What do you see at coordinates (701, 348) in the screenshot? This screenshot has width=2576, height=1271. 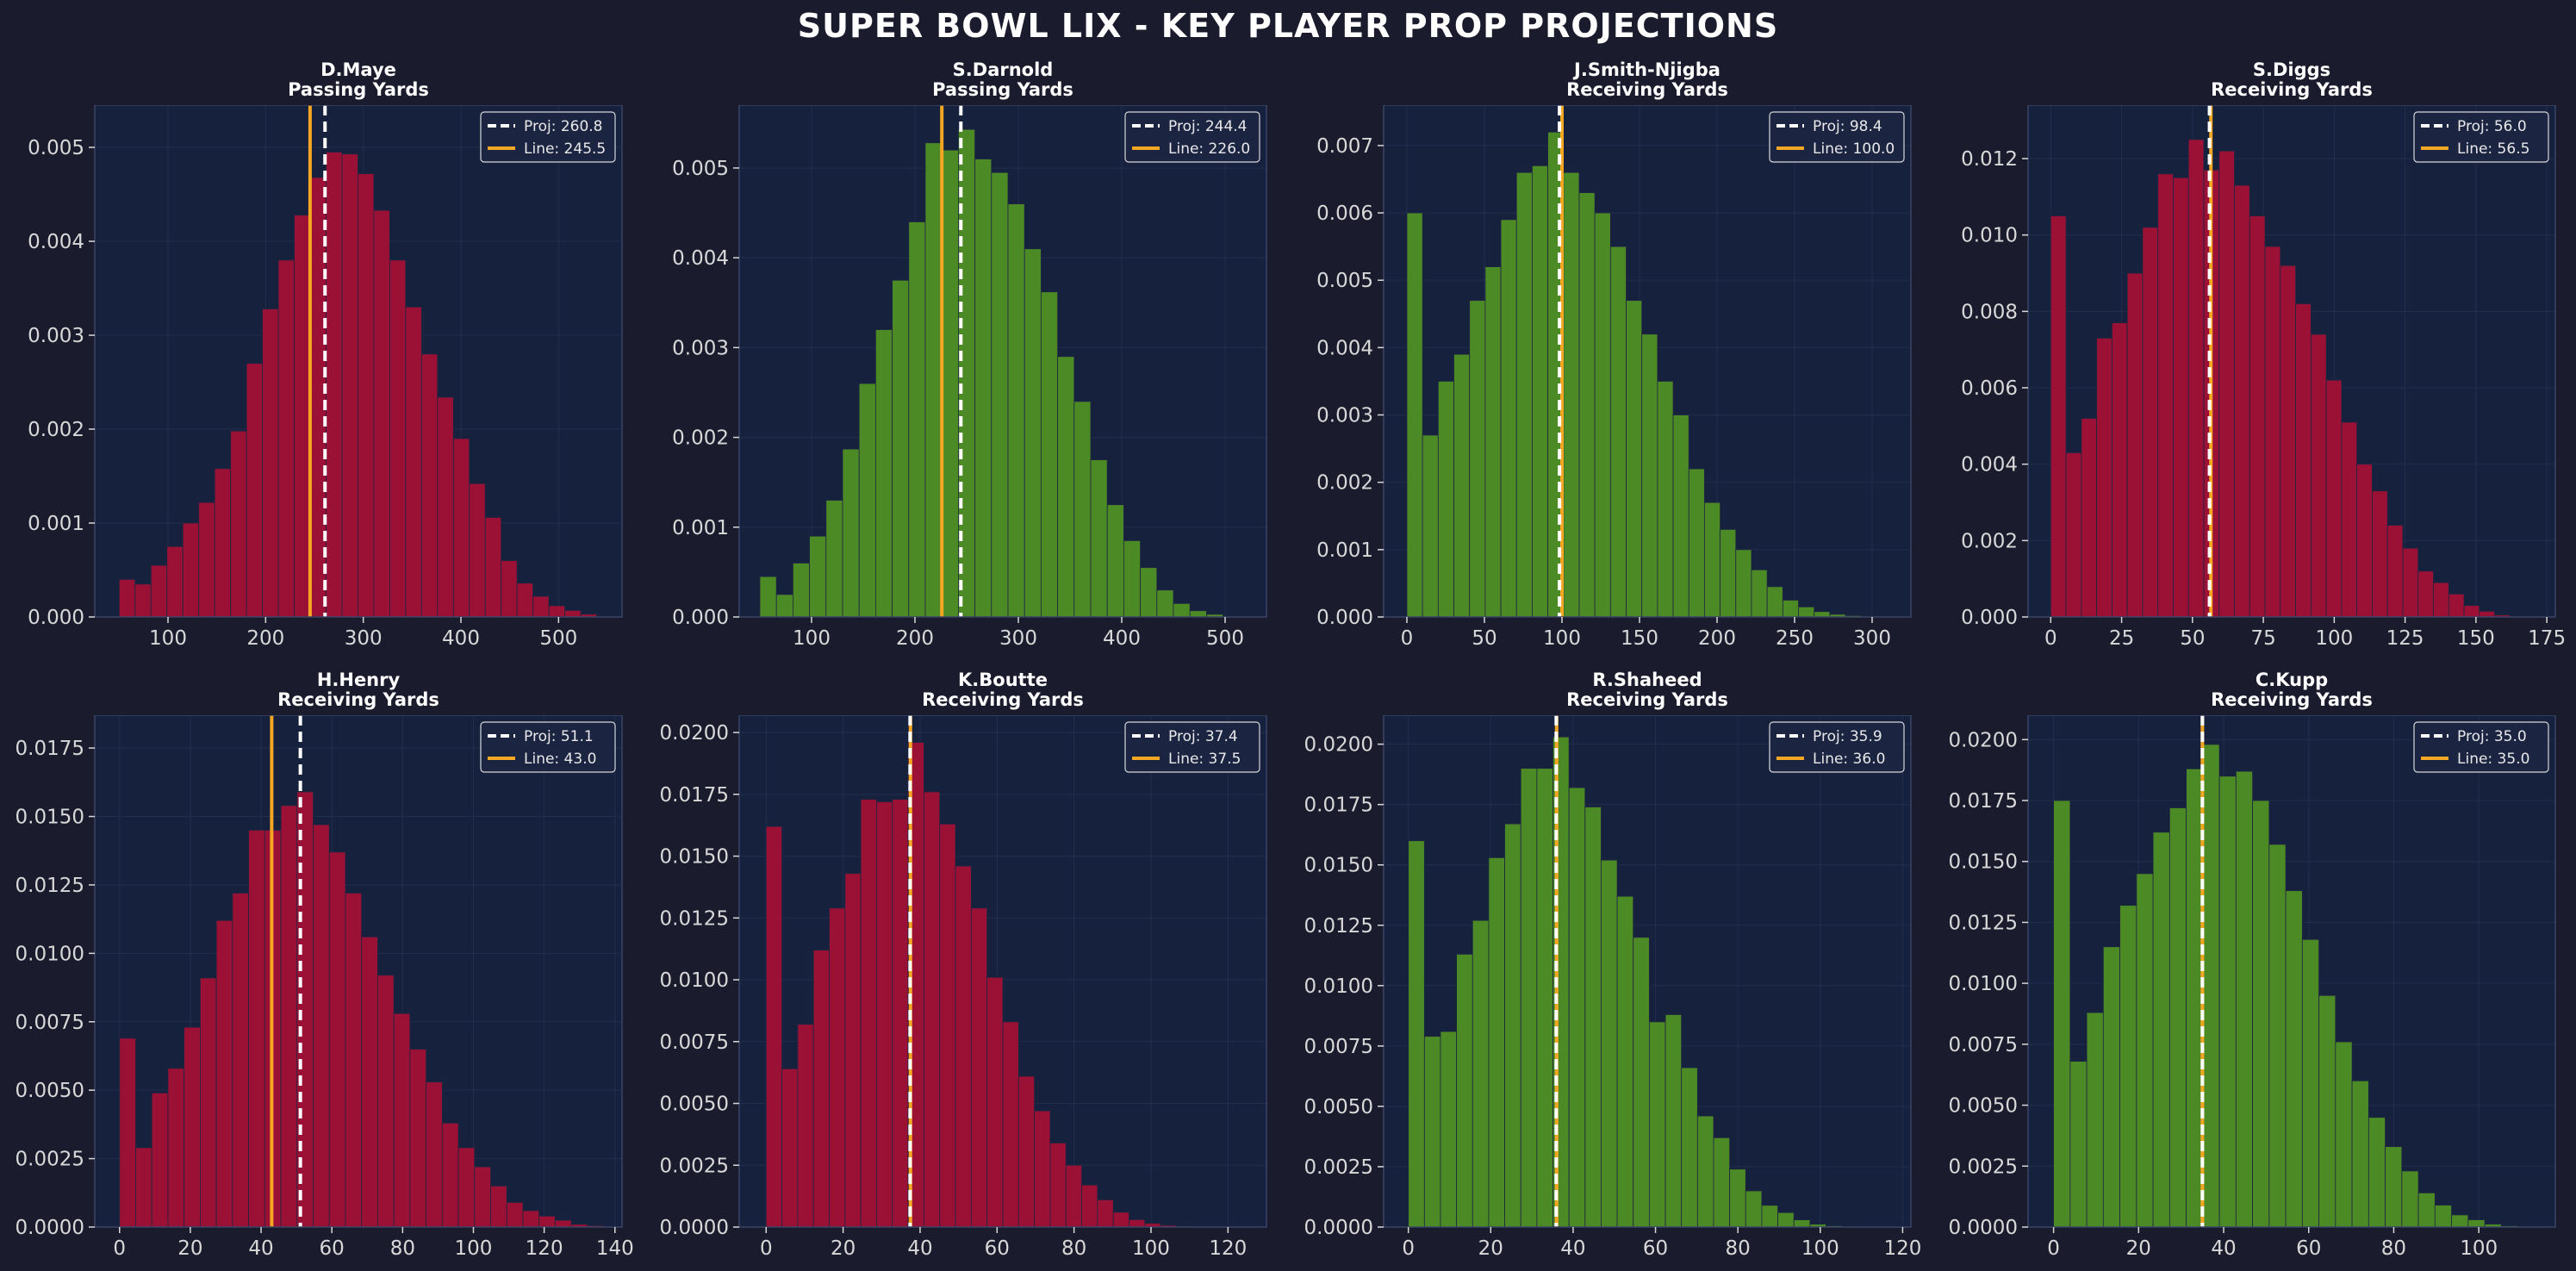 I see `y-tick-label: 0.003` at bounding box center [701, 348].